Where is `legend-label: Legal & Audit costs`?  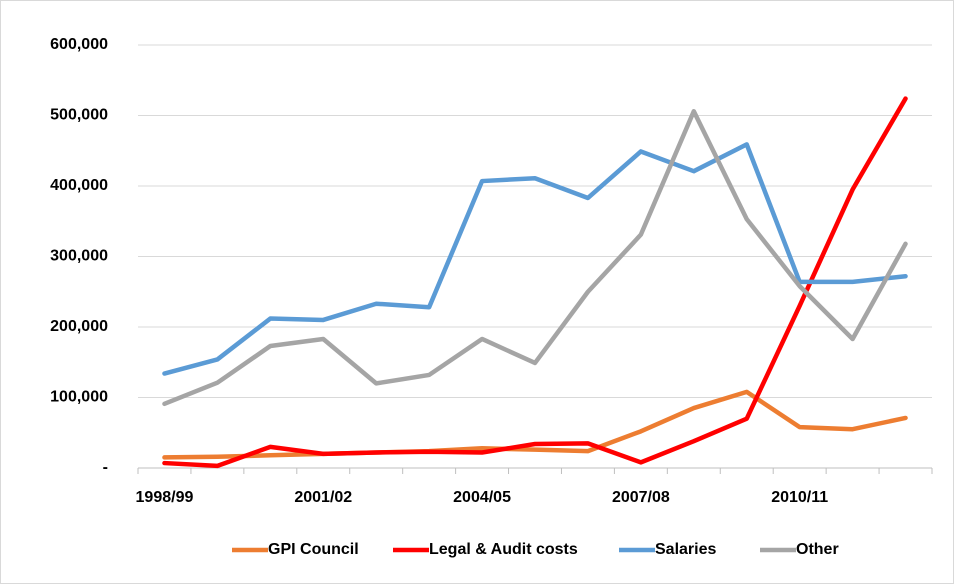 legend-label: Legal & Audit costs is located at coordinates (503, 549).